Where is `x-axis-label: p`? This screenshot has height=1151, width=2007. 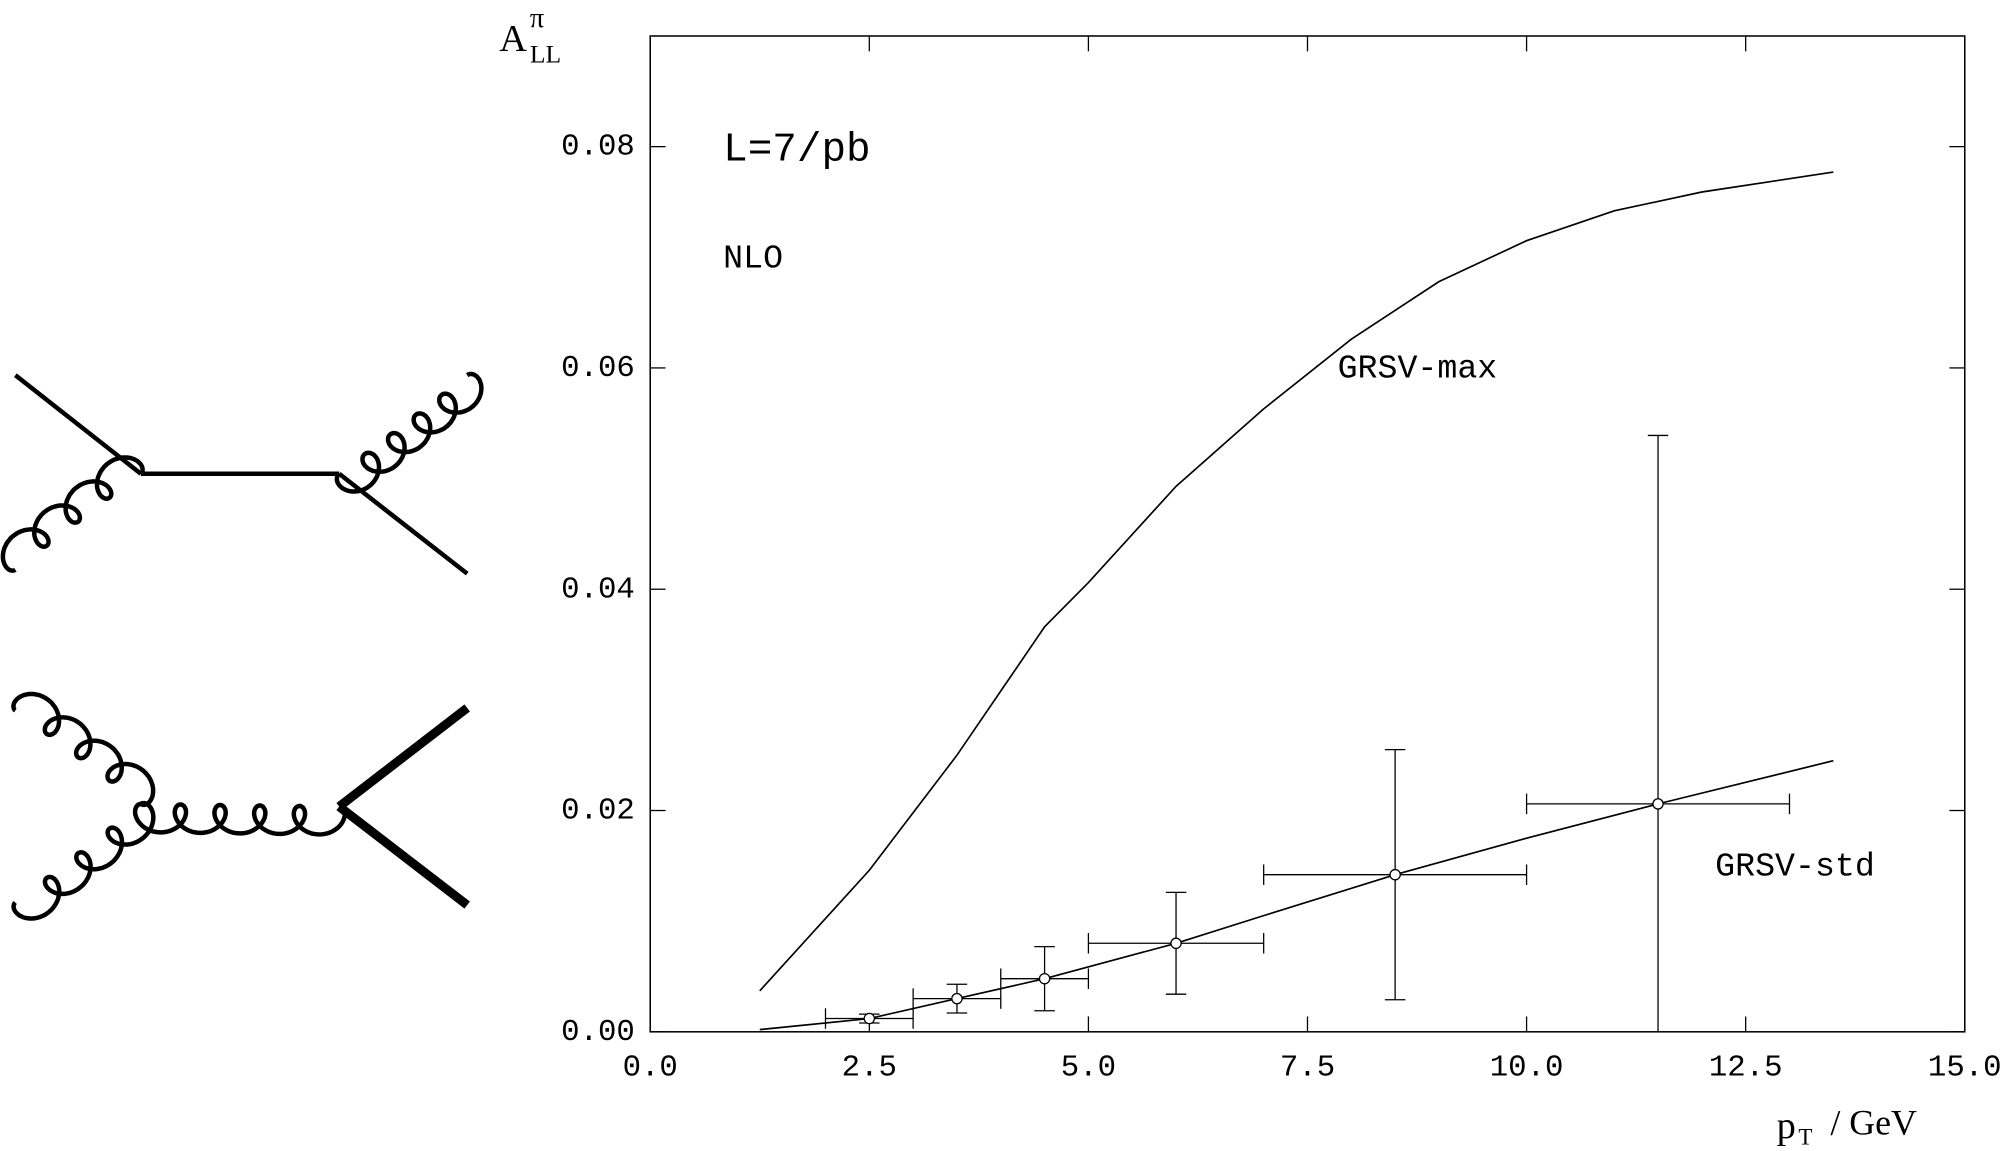 x-axis-label: p is located at coordinates (1786, 1126).